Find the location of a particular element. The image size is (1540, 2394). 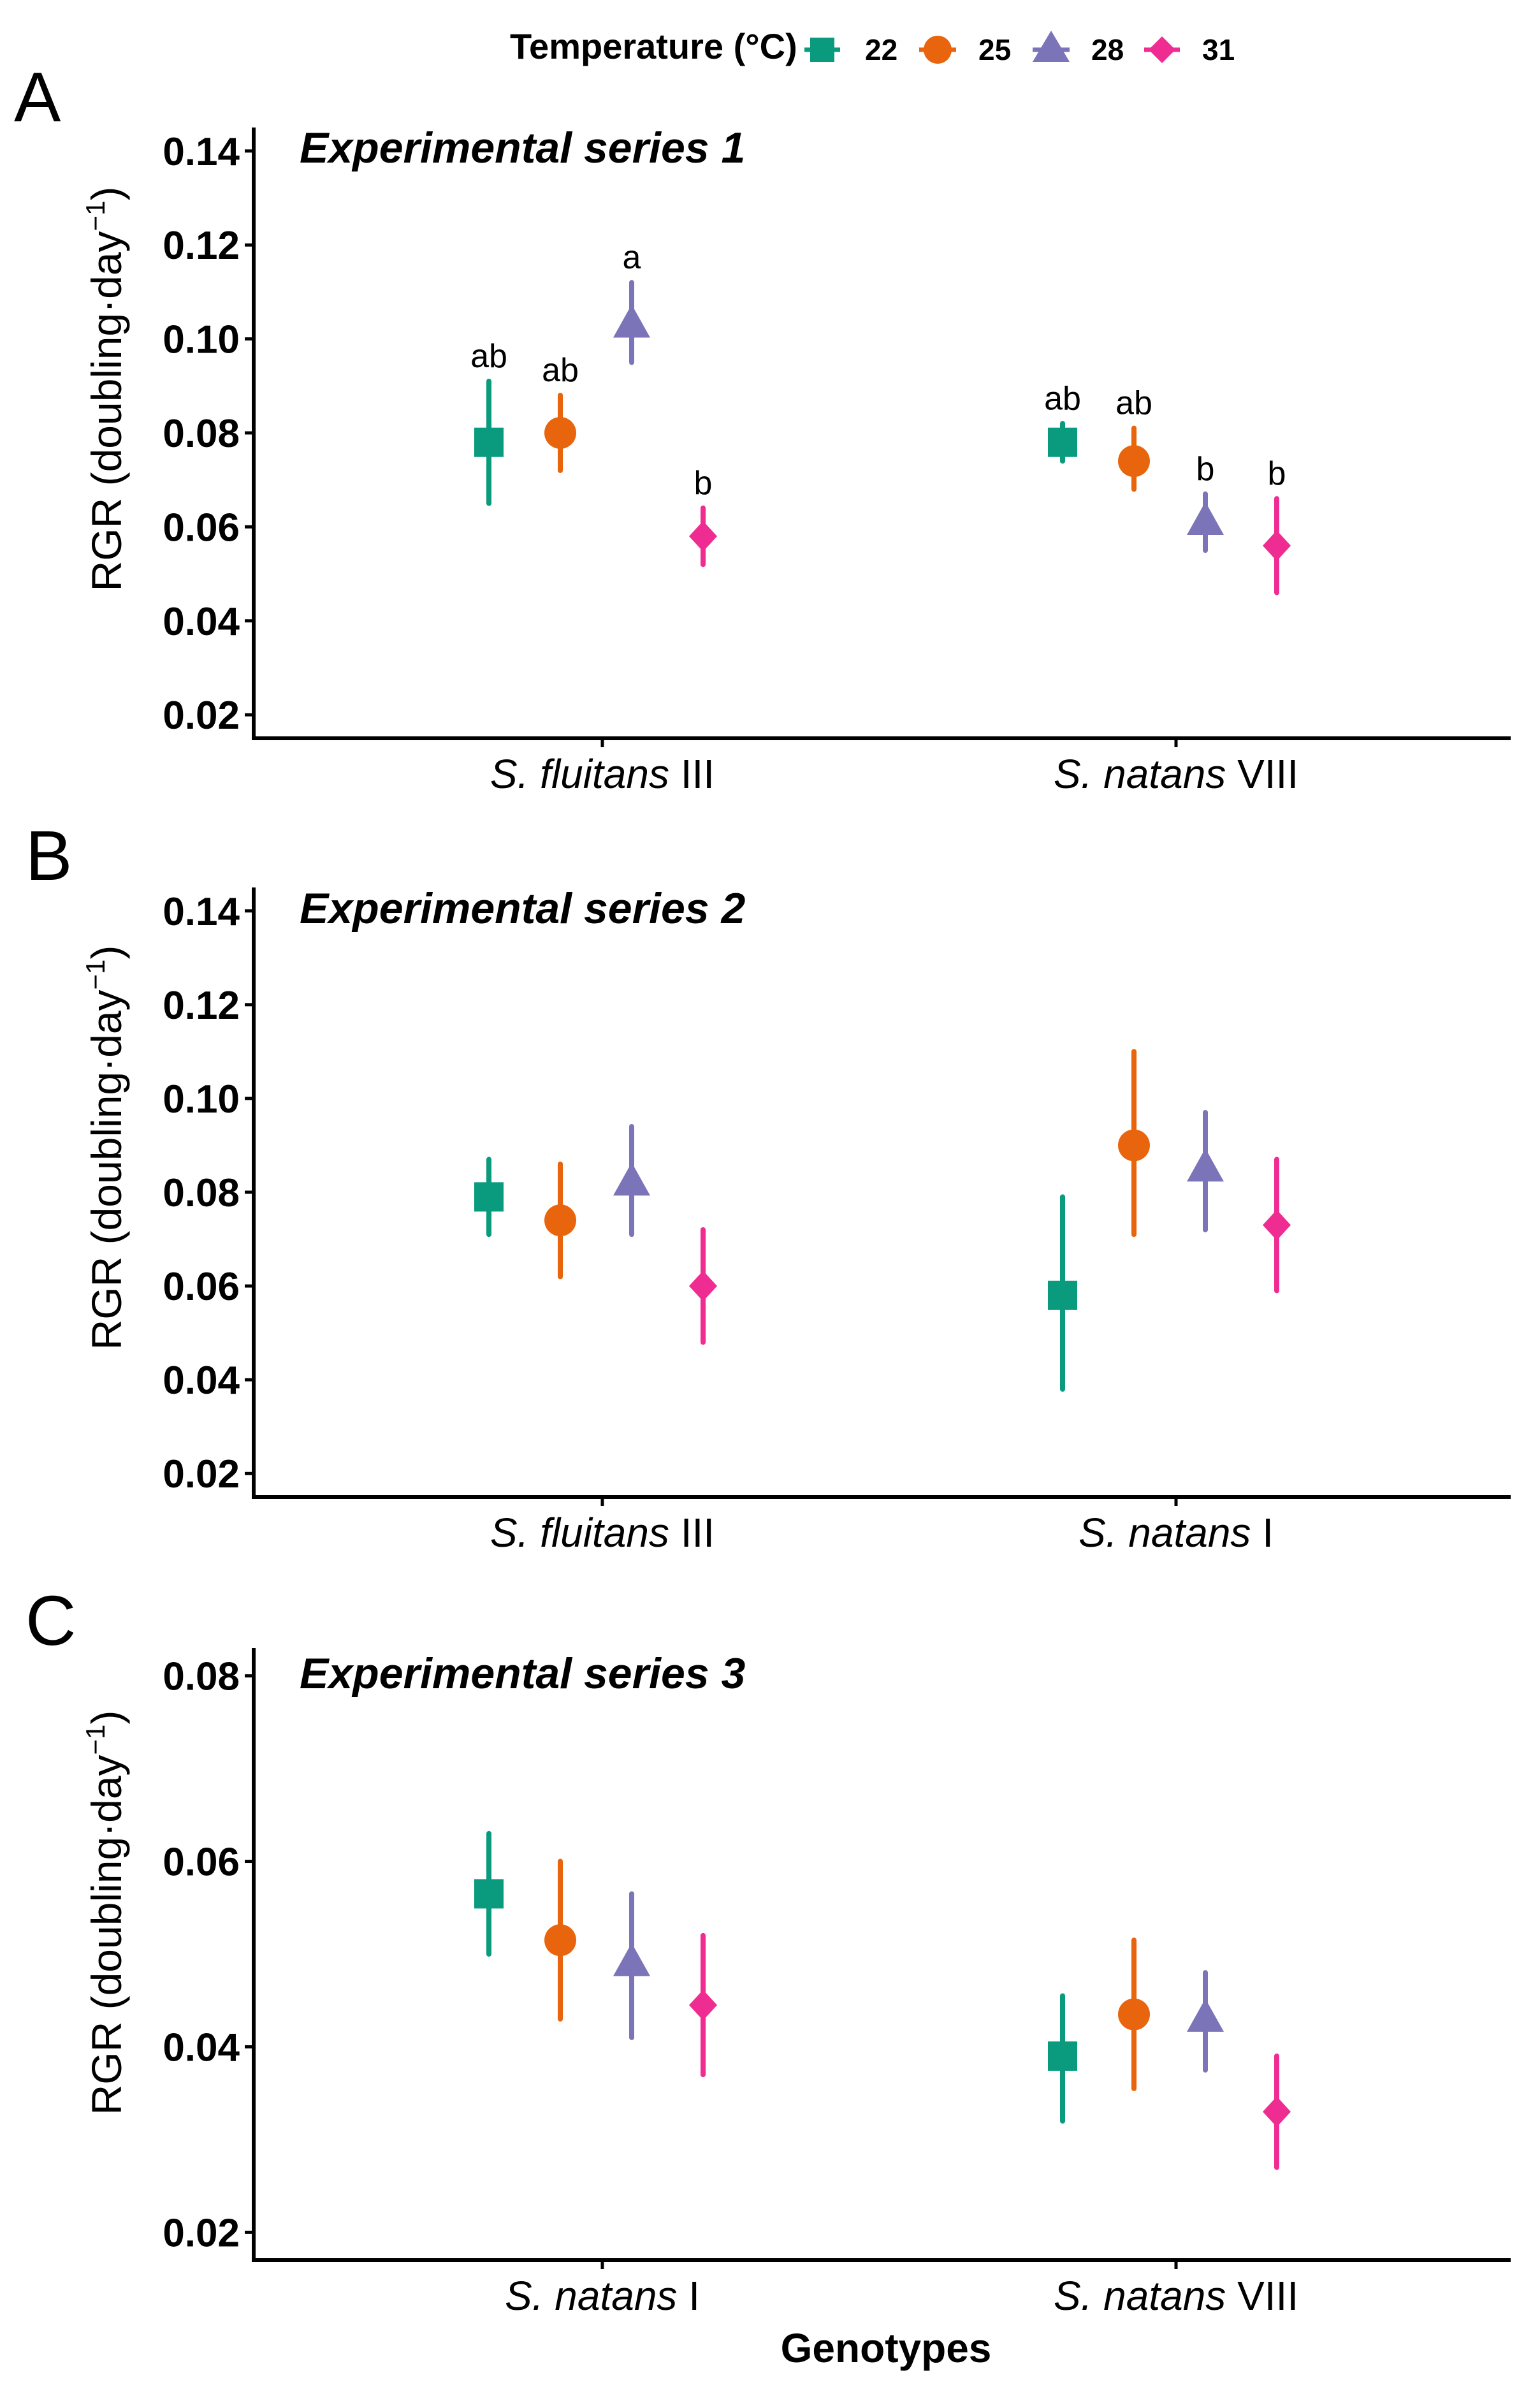

legend-item-28: 28 is located at coordinates (1078, 49).